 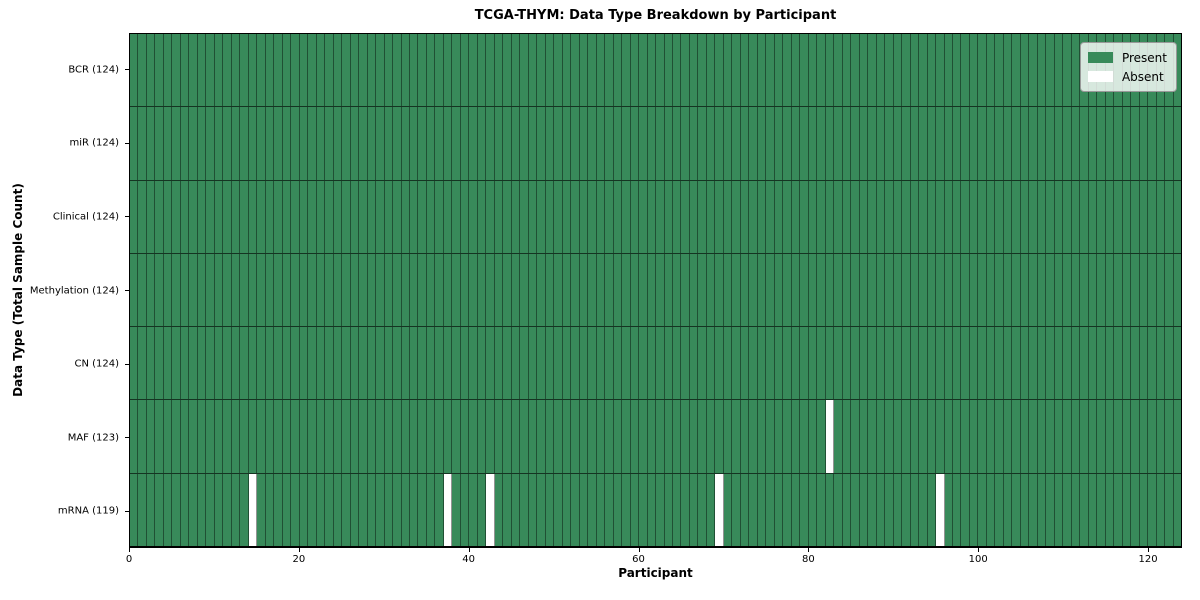 What do you see at coordinates (88, 511) in the screenshot?
I see `y-tick-label: mRNA (119)` at bounding box center [88, 511].